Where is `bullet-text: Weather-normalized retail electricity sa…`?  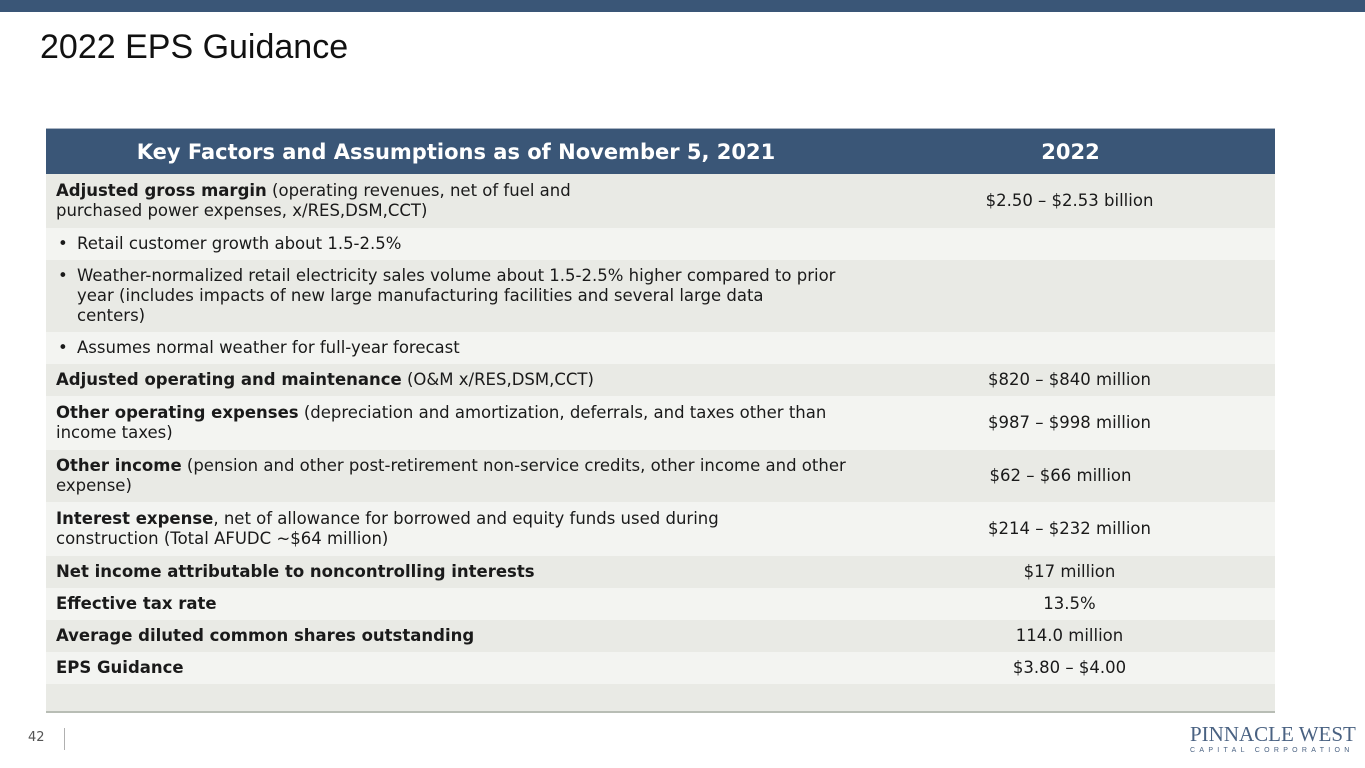 bullet-text: Weather-normalized retail electricity sa… is located at coordinates (456, 295).